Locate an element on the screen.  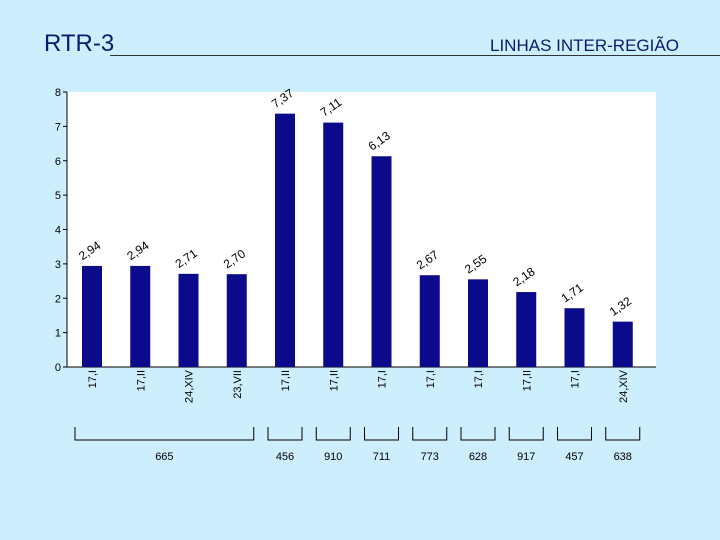
y-tick-label: 6 is located at coordinates (58, 162).